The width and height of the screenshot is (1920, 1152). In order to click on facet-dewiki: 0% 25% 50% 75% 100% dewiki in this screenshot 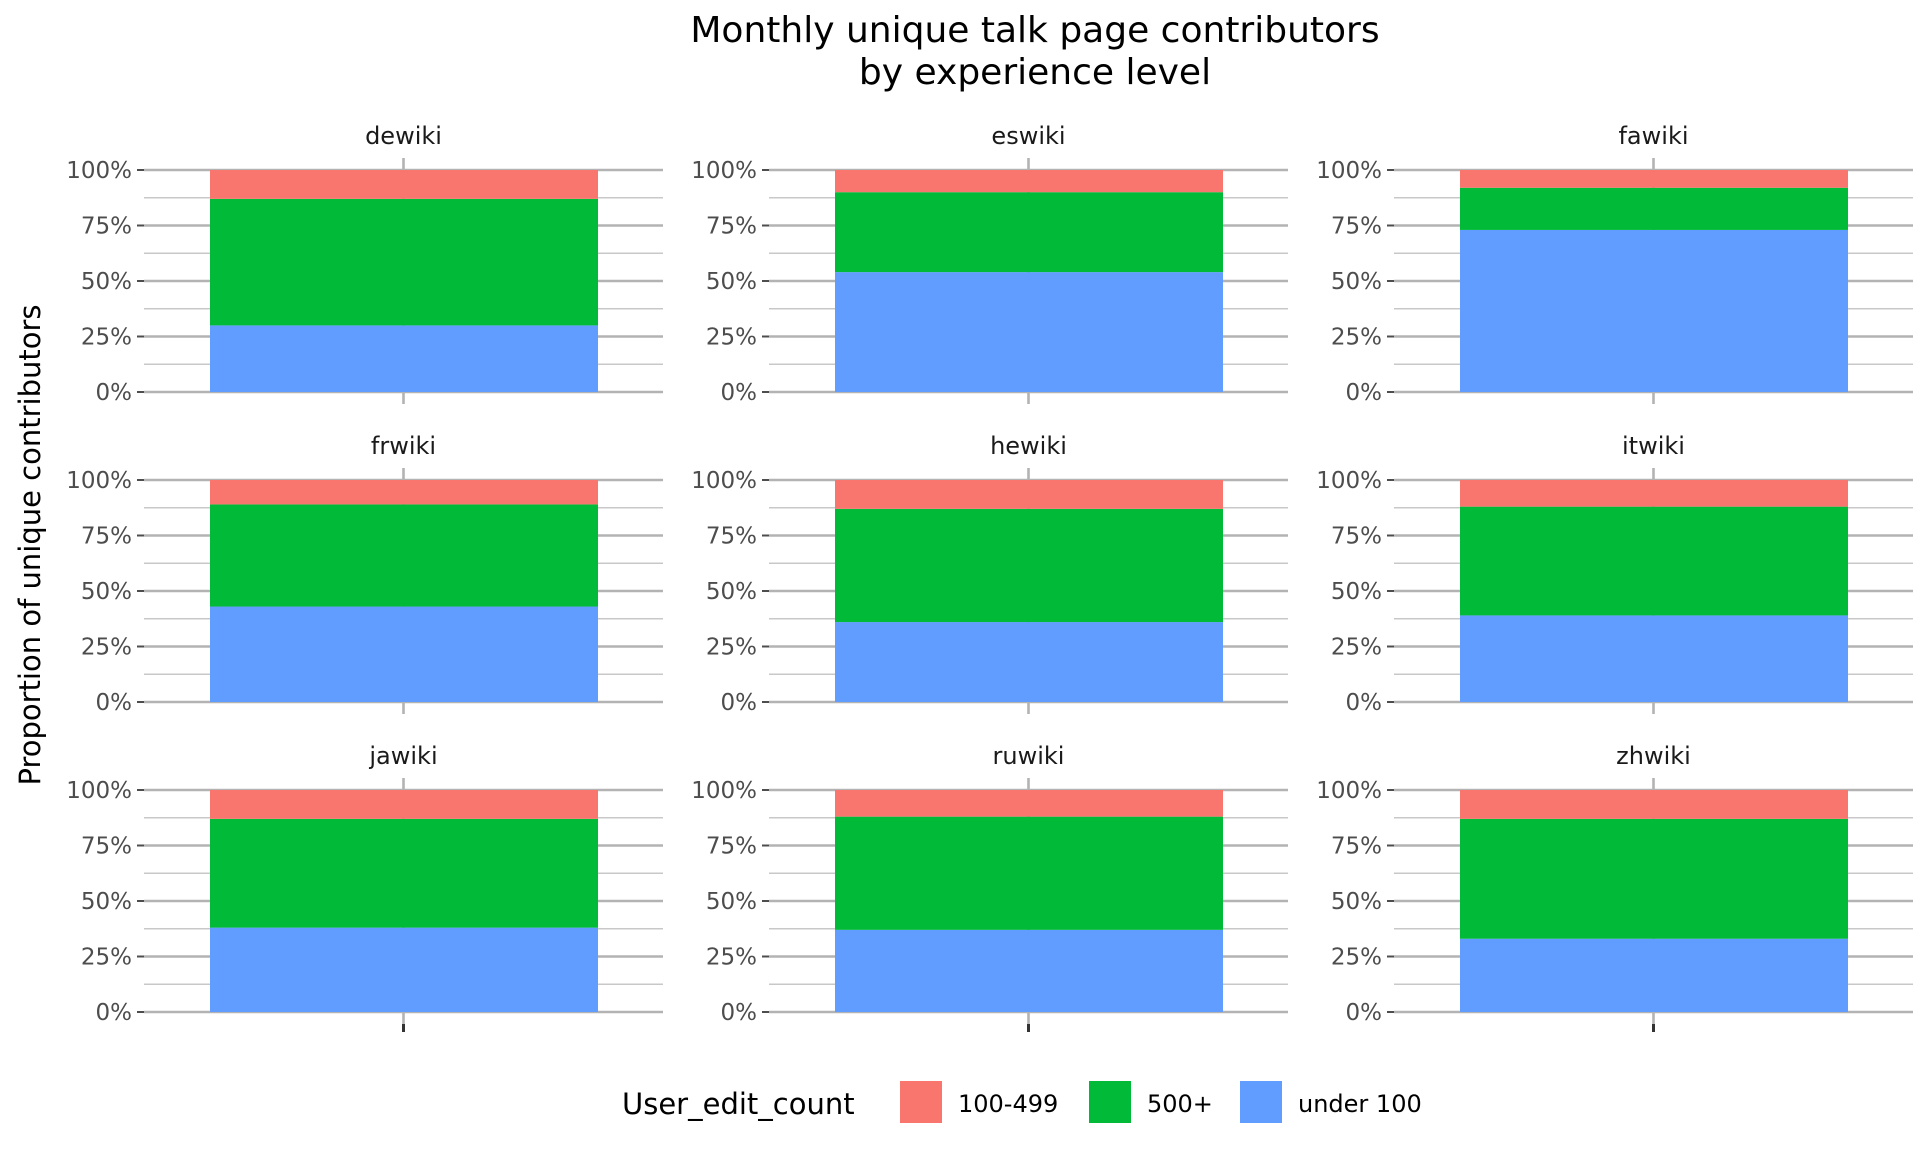, I will do `click(364, 264)`.